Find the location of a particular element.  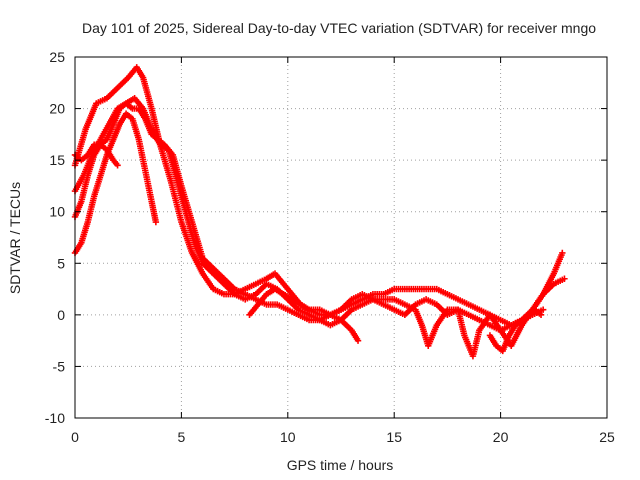

x-tick-label: 5 is located at coordinates (182, 437).